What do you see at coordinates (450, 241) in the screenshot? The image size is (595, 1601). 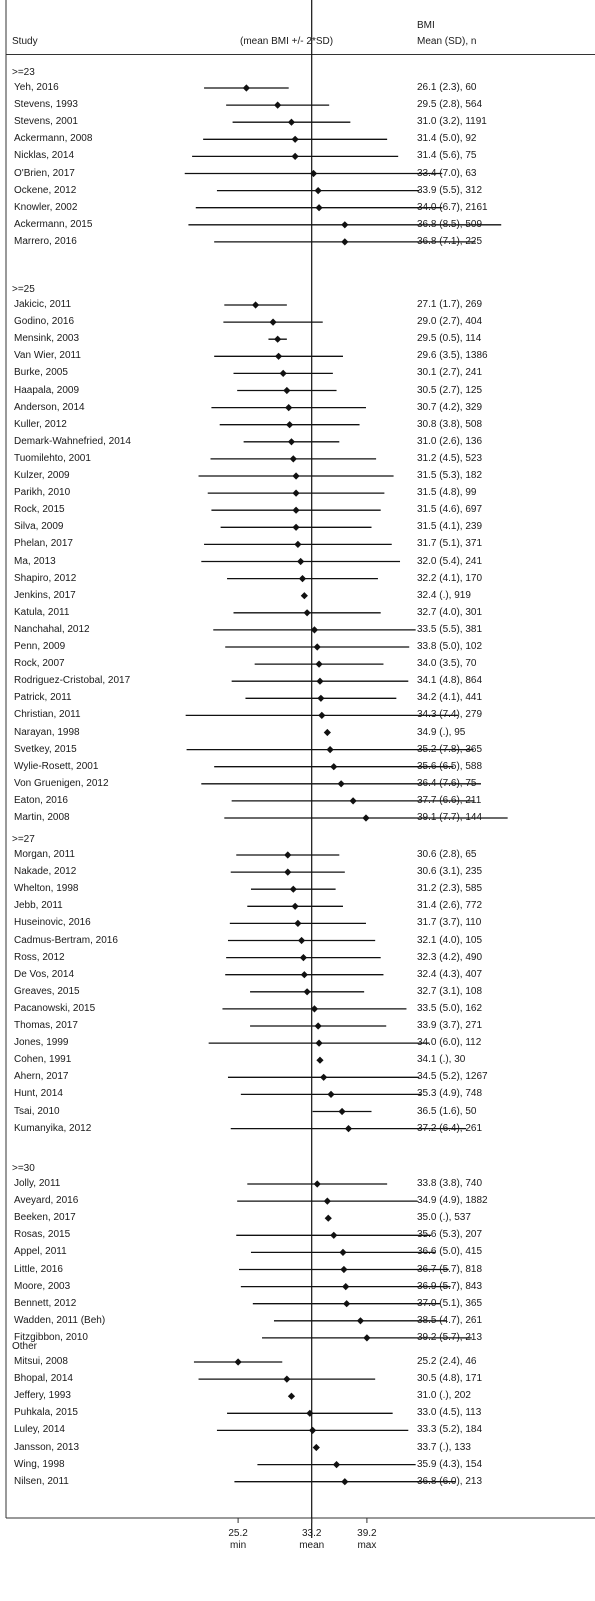 I see `study-stats: 36.8 (7.1), 225` at bounding box center [450, 241].